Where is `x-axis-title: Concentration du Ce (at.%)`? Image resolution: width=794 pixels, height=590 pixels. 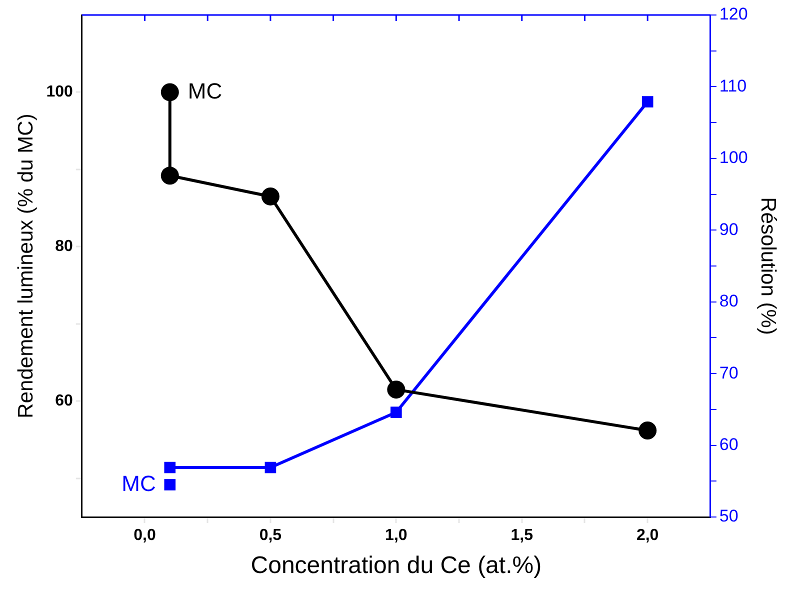 x-axis-title: Concentration du Ce (at.%) is located at coordinates (396, 566).